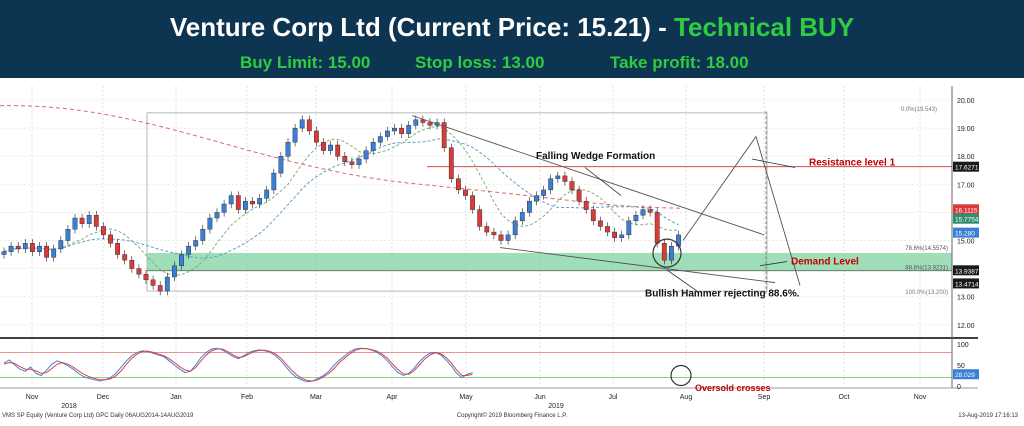  What do you see at coordinates (966, 326) in the screenshot?
I see `y-tick-label: 12.00` at bounding box center [966, 326].